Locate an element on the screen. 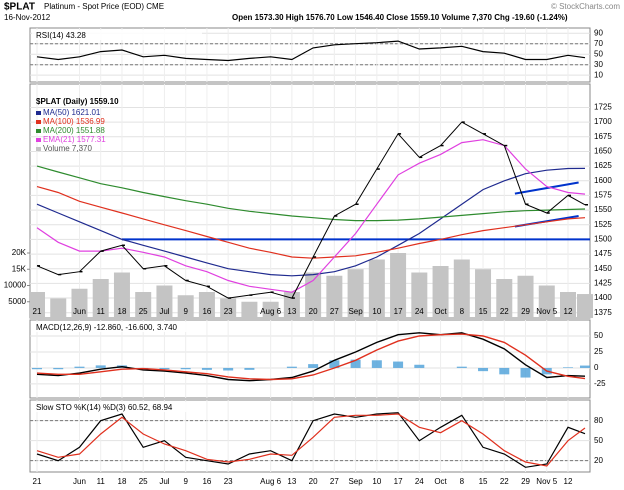  y-tick-label: 1525 is located at coordinates (603, 224).